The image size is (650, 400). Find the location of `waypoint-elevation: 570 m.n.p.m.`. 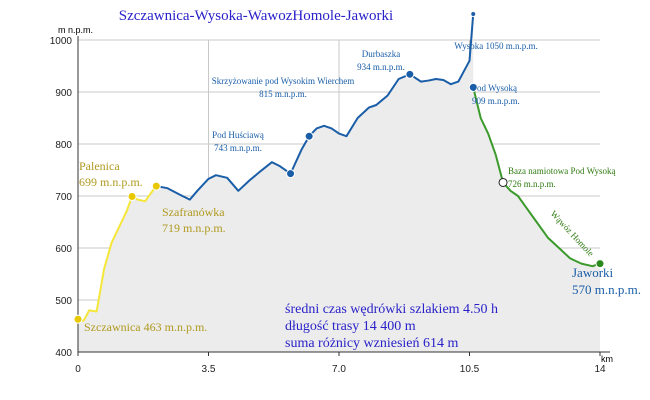

waypoint-elevation: 570 m.n.p.m. is located at coordinates (606, 289).